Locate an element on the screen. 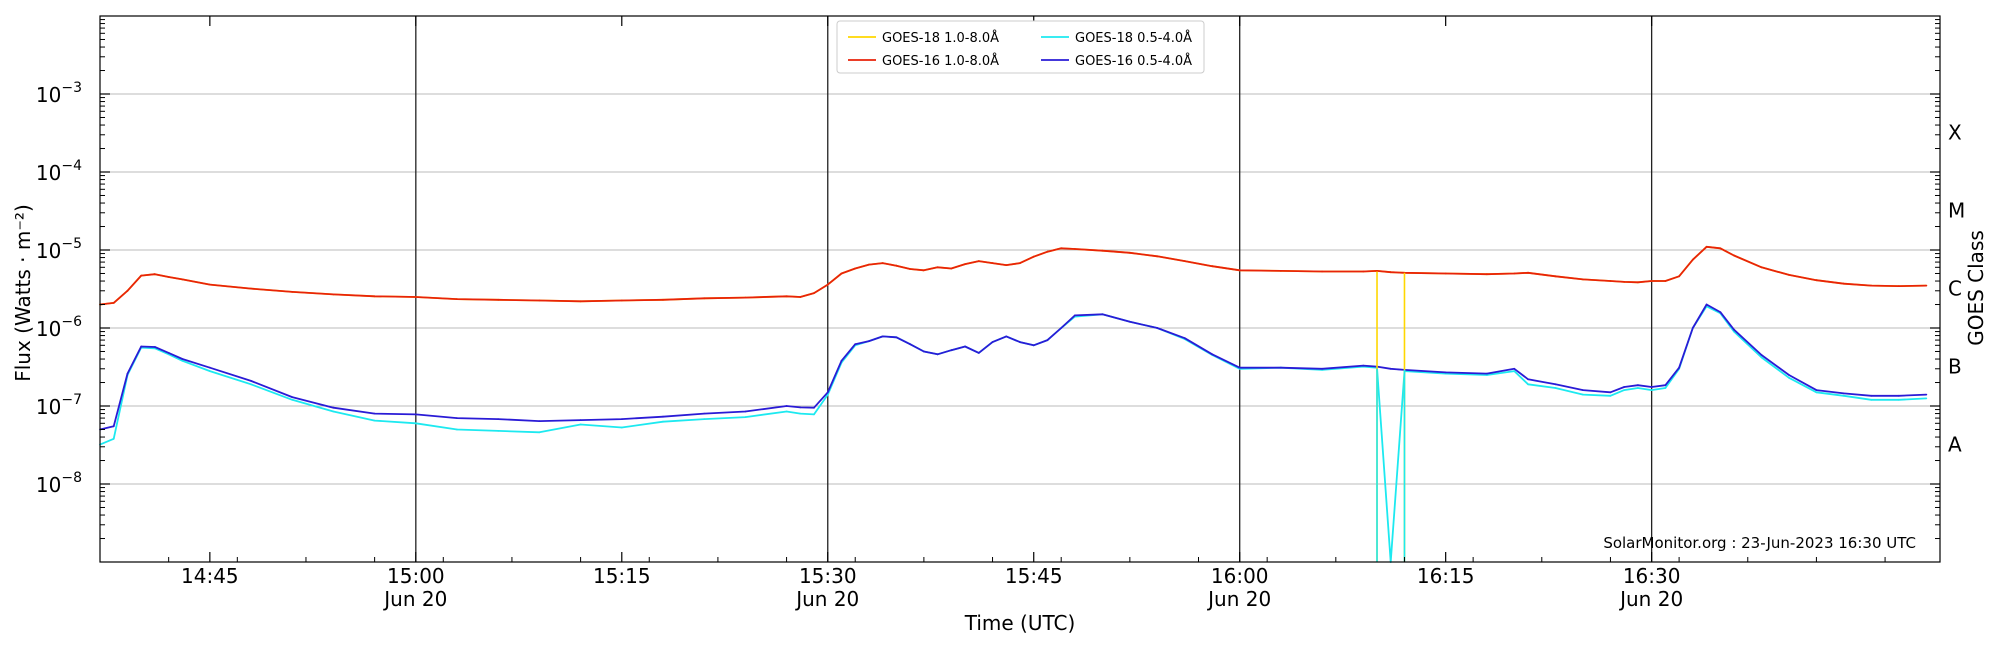 The height and width of the screenshot is (650, 2000). y-tick-label: 10⁻⁵ is located at coordinates (59, 249).